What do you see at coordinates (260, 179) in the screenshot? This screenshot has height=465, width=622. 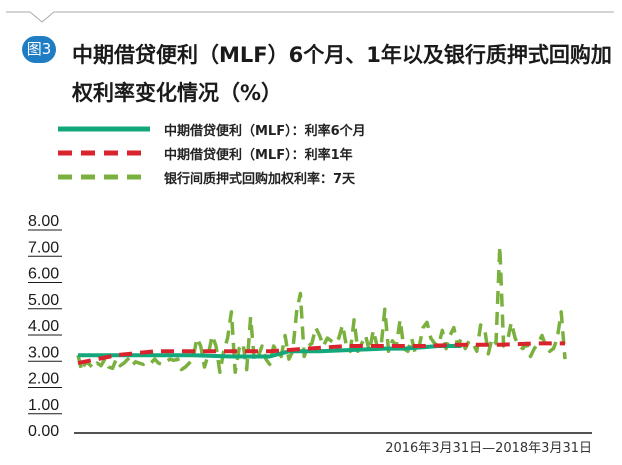 I see `legend-label-repo-7d: 银行间质押式回购加权利率：7天` at bounding box center [260, 179].